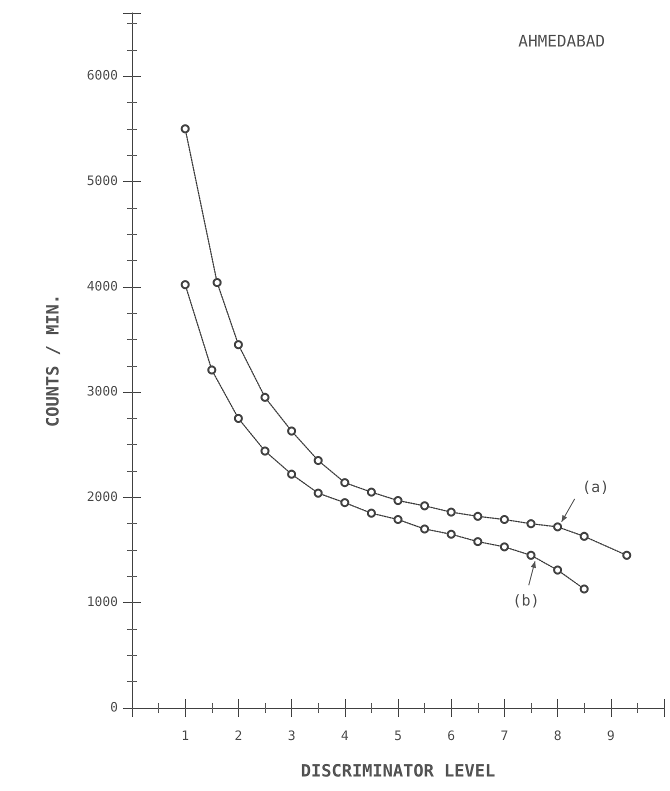  I want to click on x-tick-label: 6, so click(451, 736).